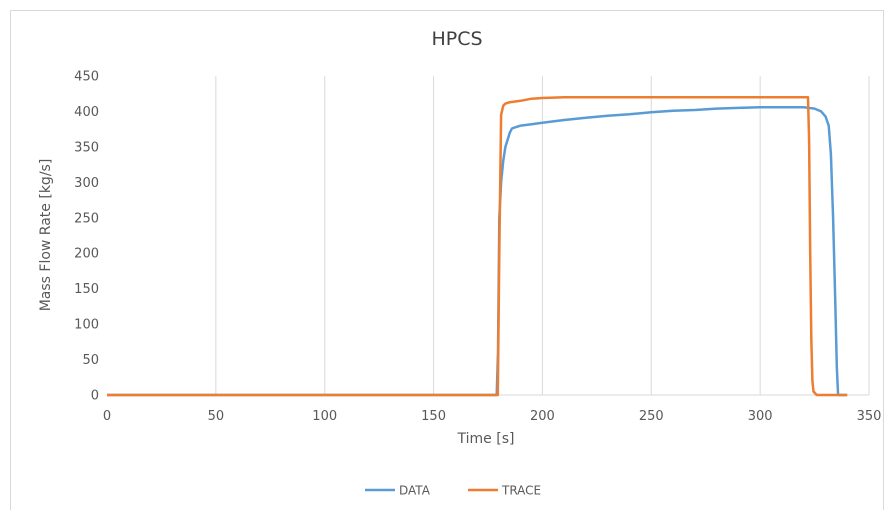 The image size is (894, 510). What do you see at coordinates (453, 491) in the screenshot?
I see `legend: DATA TRACE` at bounding box center [453, 491].